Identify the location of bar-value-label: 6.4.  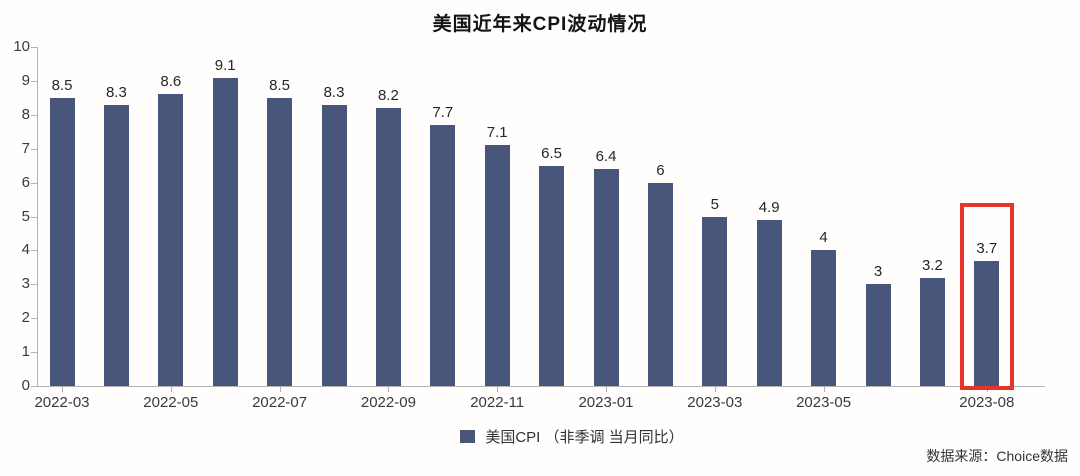
(606, 157).